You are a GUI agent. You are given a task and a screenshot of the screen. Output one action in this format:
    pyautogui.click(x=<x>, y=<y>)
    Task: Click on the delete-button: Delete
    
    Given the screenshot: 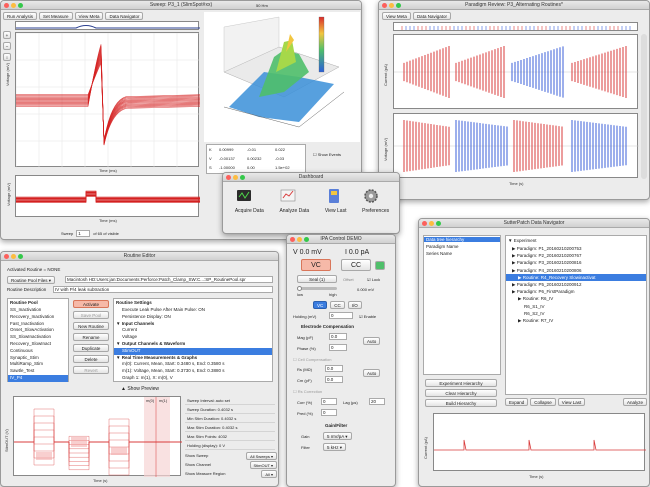 What is the action you would take?
    pyautogui.click(x=91, y=359)
    